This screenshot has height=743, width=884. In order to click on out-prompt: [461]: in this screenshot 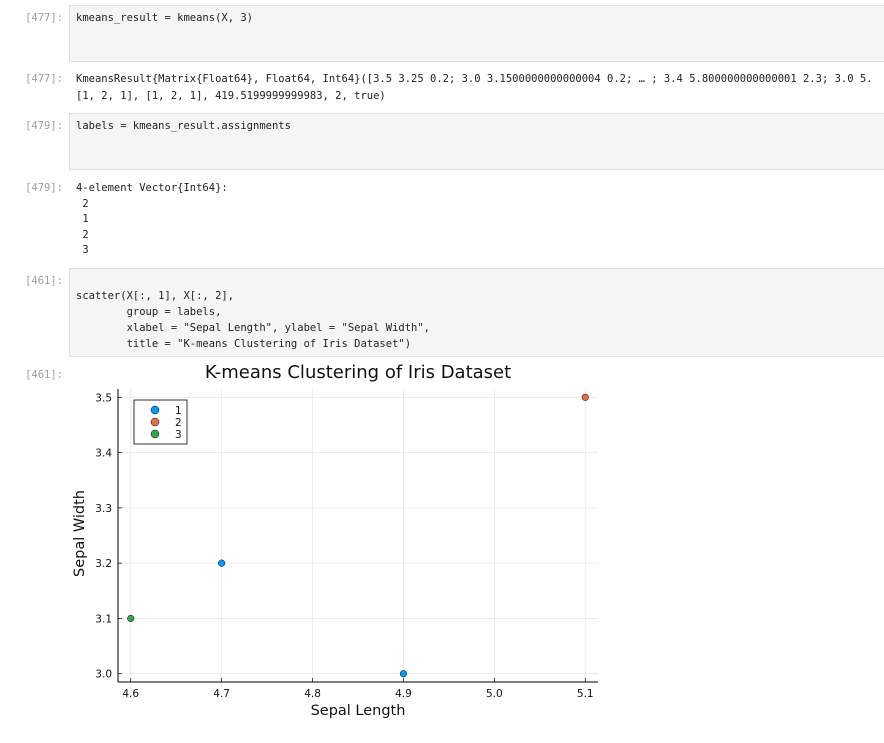, I will do `click(44, 375)`.